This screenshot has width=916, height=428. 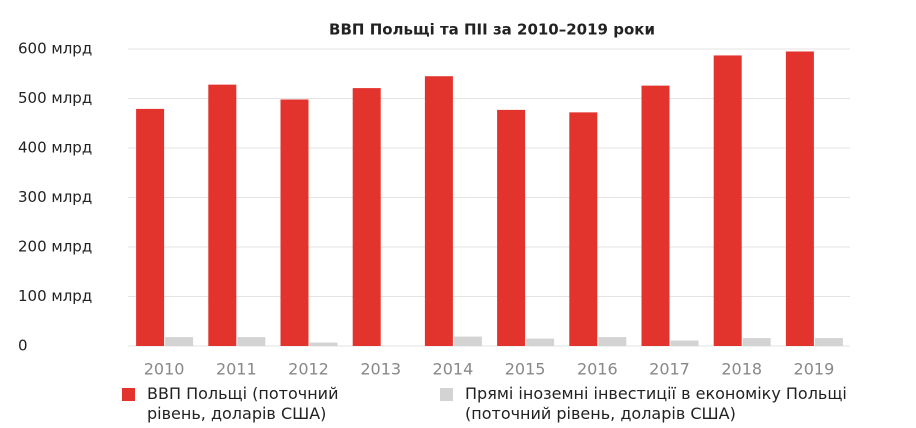 I want to click on x-tick-label: 2013, so click(x=380, y=369).